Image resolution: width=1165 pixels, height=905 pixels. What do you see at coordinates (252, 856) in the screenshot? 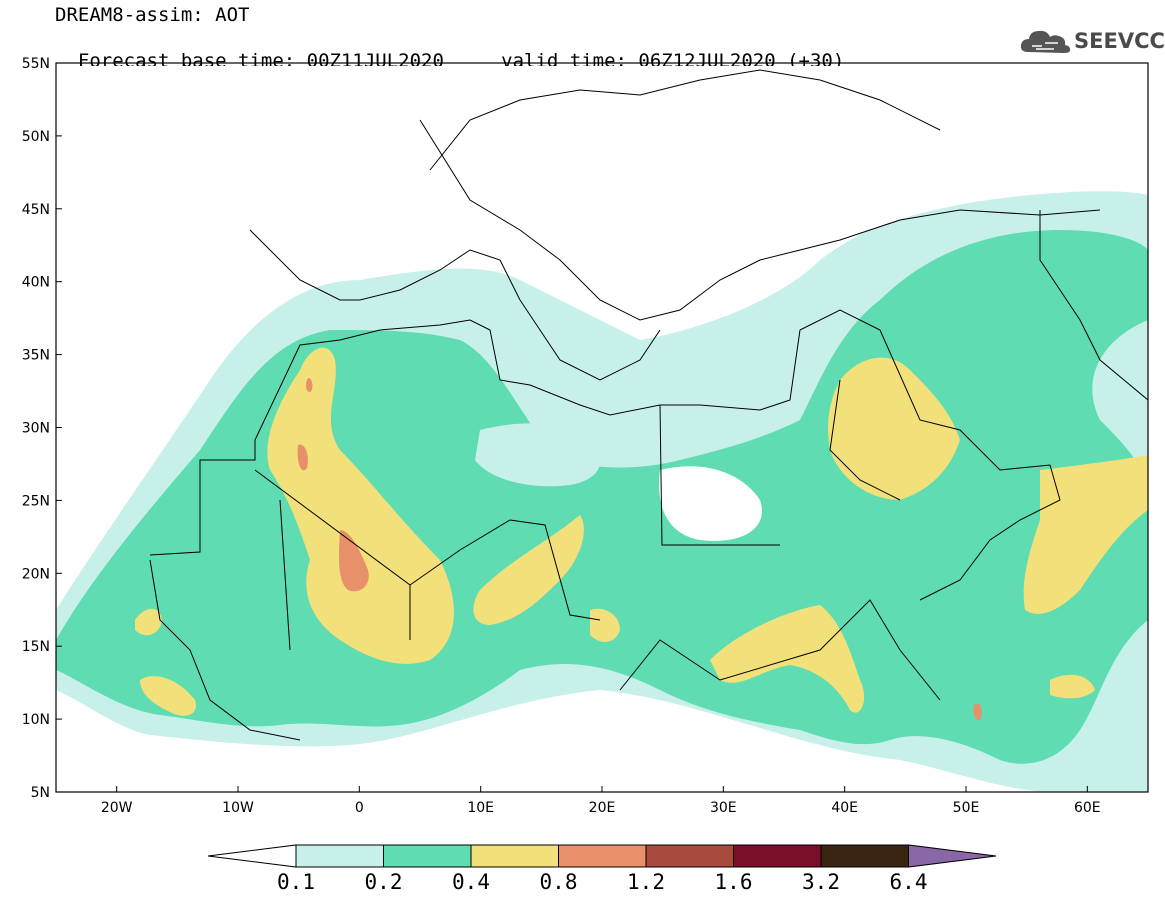
I see `colorbar-under` at bounding box center [252, 856].